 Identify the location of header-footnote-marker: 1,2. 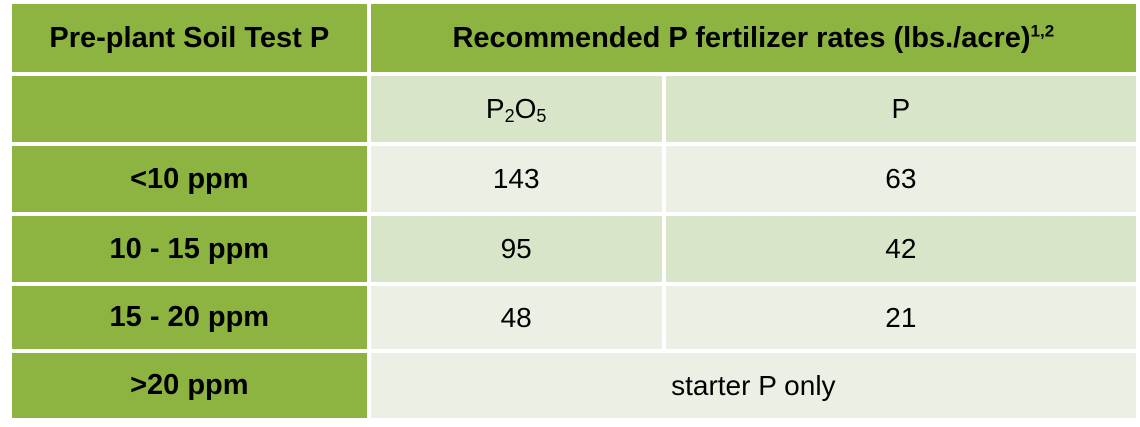
(1042, 30).